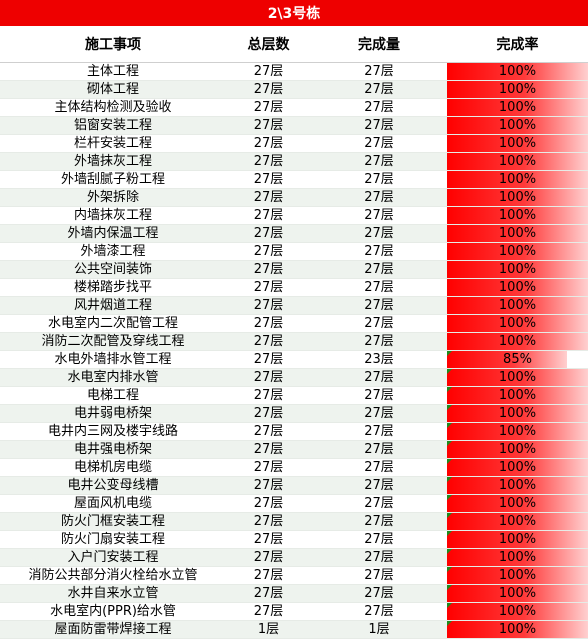  Describe the element at coordinates (294, 378) in the screenshot. I see `table-row: 水电室内排水管 27层 27层 100%` at that location.